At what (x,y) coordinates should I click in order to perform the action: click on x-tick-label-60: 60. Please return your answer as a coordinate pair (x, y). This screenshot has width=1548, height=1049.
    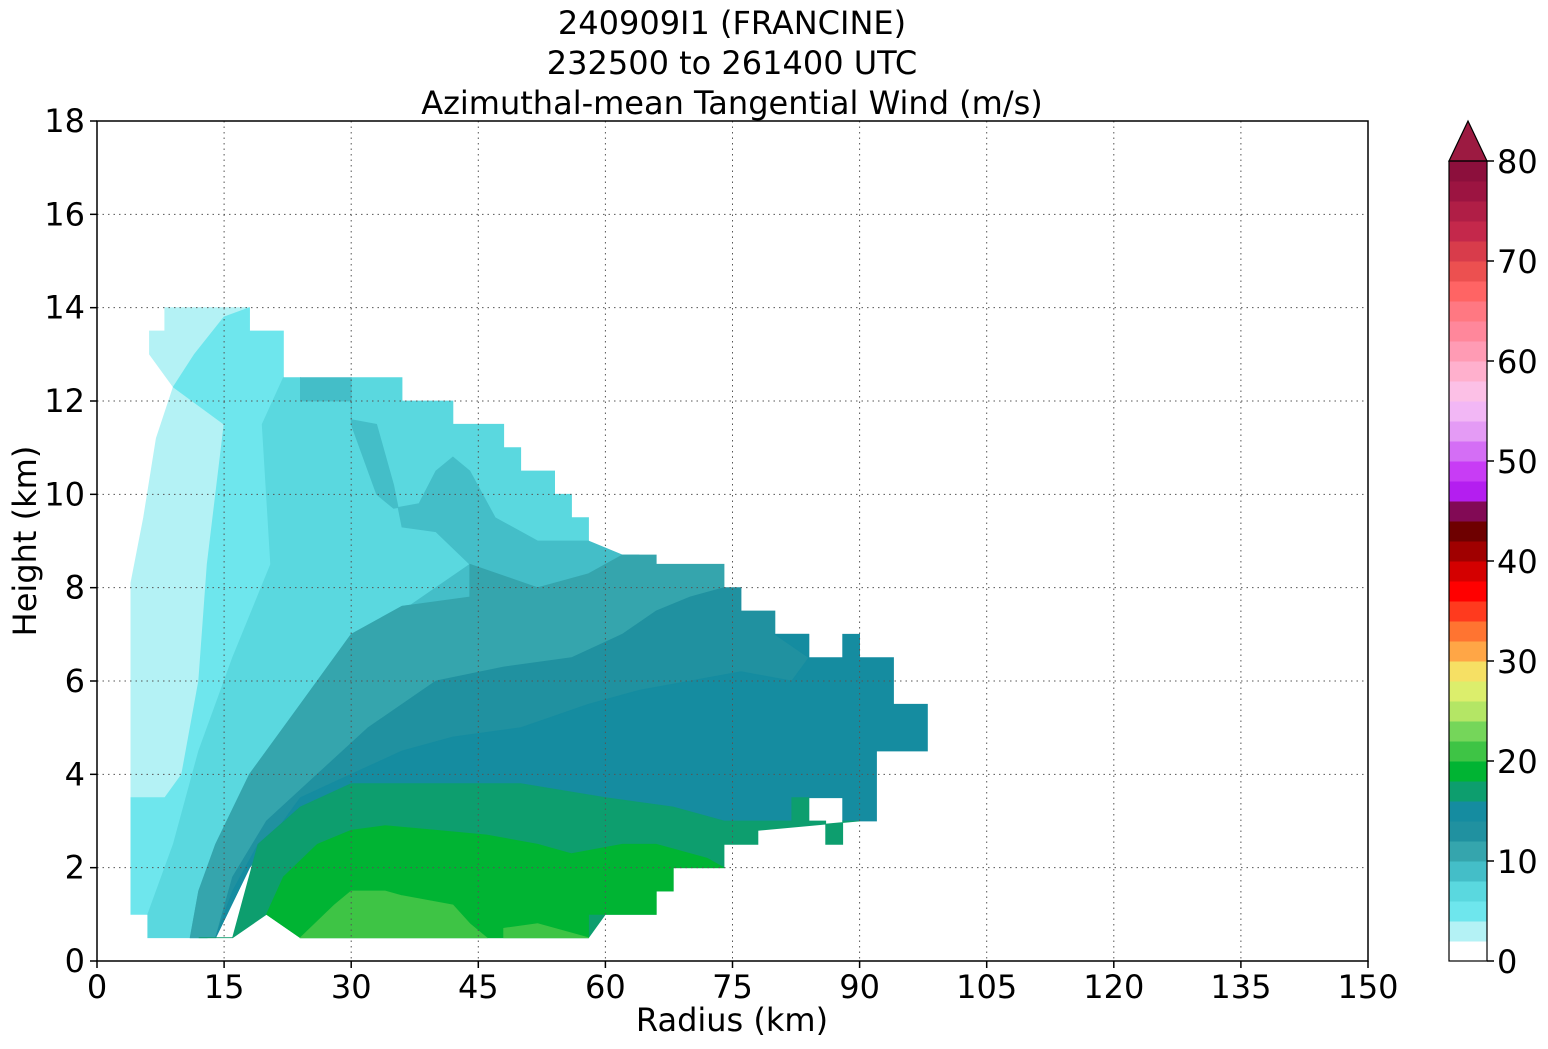
    Looking at the image, I should click on (605, 987).